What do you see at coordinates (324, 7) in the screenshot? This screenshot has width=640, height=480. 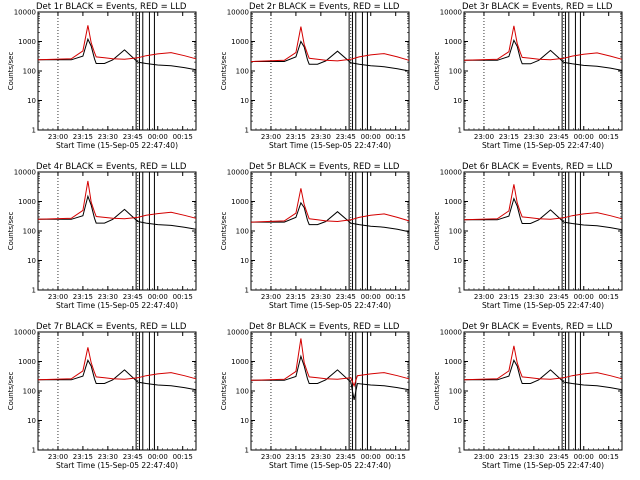 I see `chart-title: Det 2r BLACK = Events, RED = LLD` at bounding box center [324, 7].